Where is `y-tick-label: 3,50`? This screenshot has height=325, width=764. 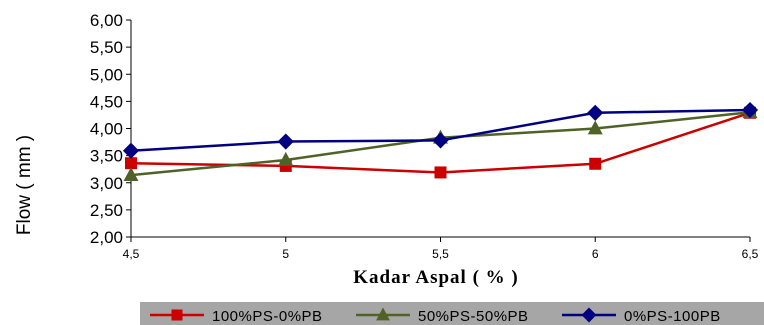
y-tick-label: 3,50 is located at coordinates (106, 156).